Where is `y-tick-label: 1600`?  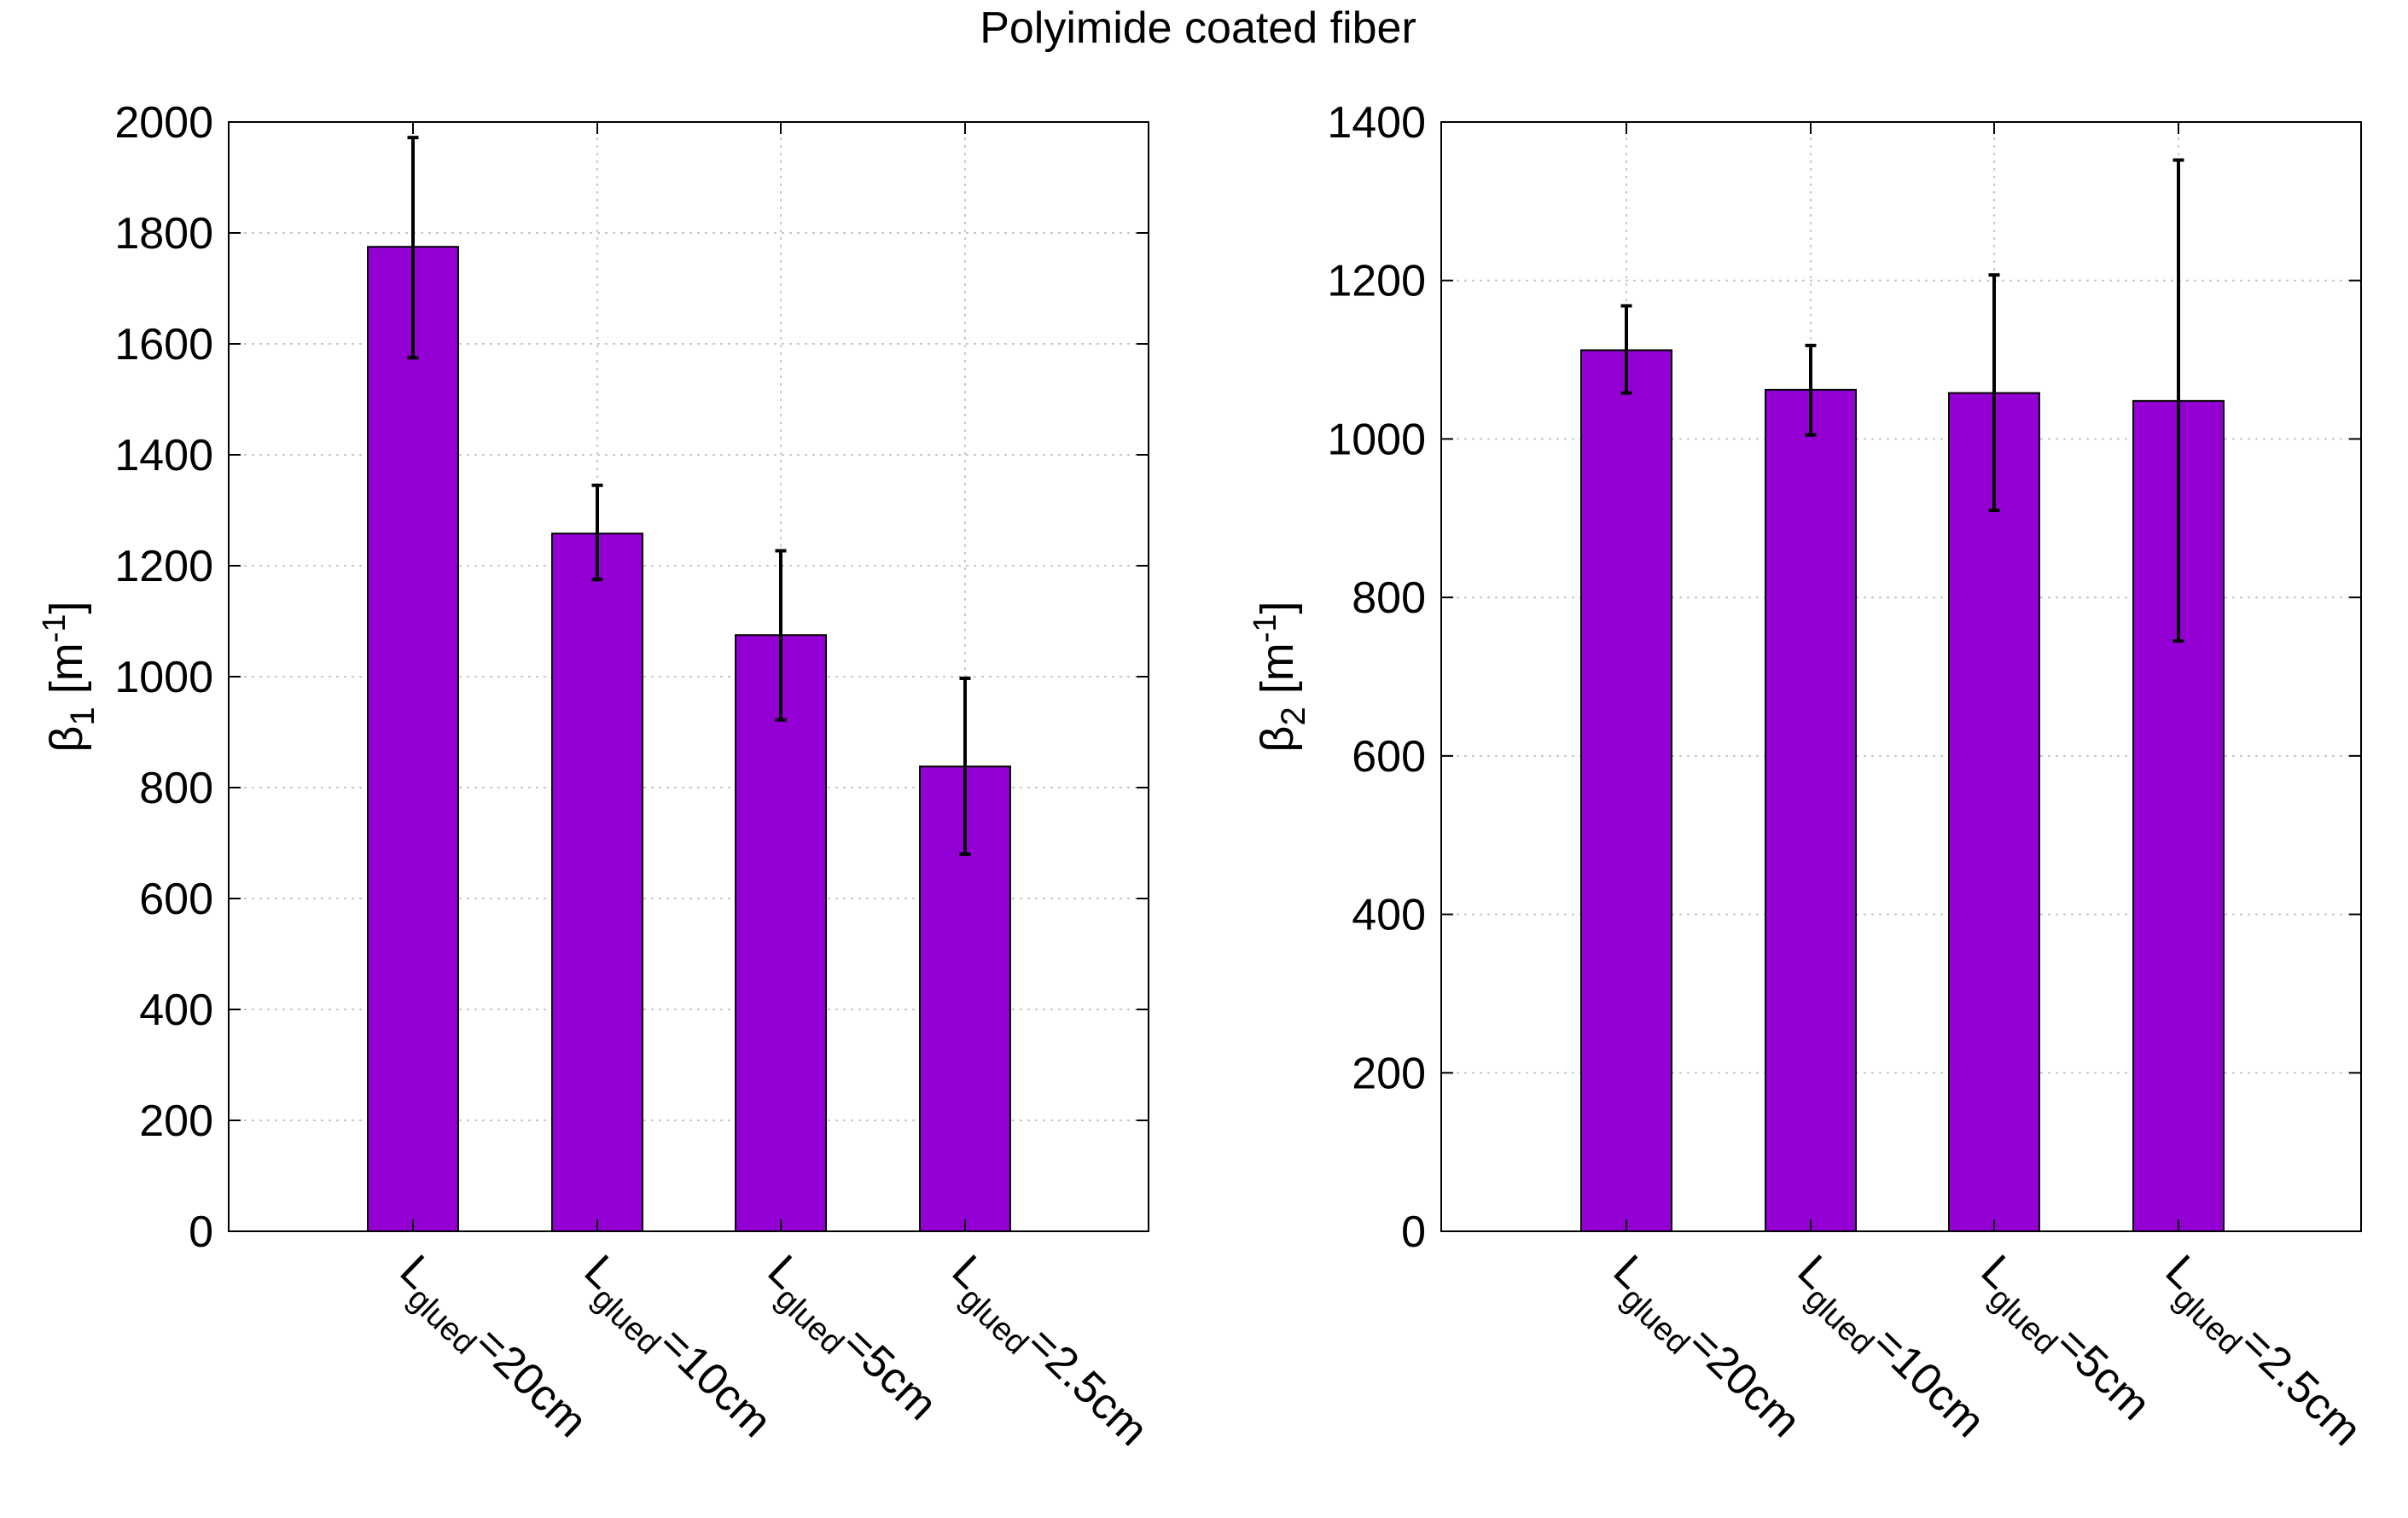 y-tick-label: 1600 is located at coordinates (163, 344).